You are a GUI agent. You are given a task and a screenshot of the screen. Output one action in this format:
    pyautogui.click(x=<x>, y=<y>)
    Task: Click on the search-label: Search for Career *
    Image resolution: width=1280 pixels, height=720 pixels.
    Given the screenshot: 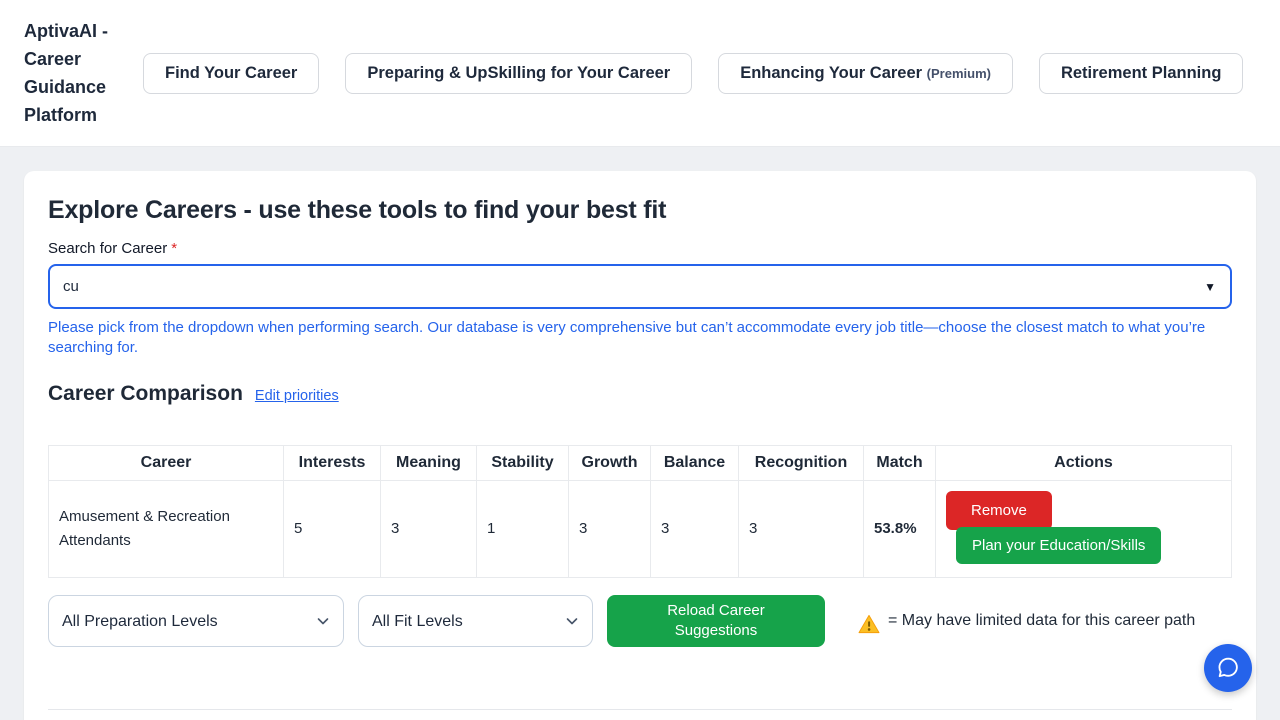 What is the action you would take?
    pyautogui.click(x=113, y=248)
    